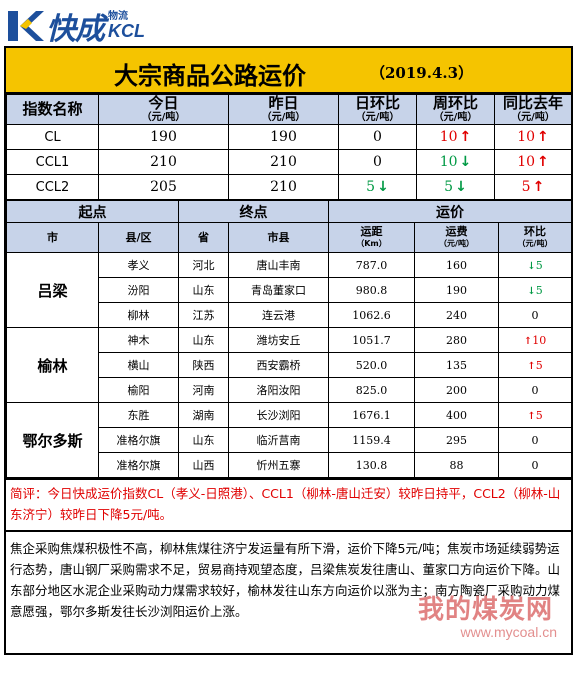 The height and width of the screenshot is (681, 577). I want to click on route-cell-fee: 135, so click(456, 365).